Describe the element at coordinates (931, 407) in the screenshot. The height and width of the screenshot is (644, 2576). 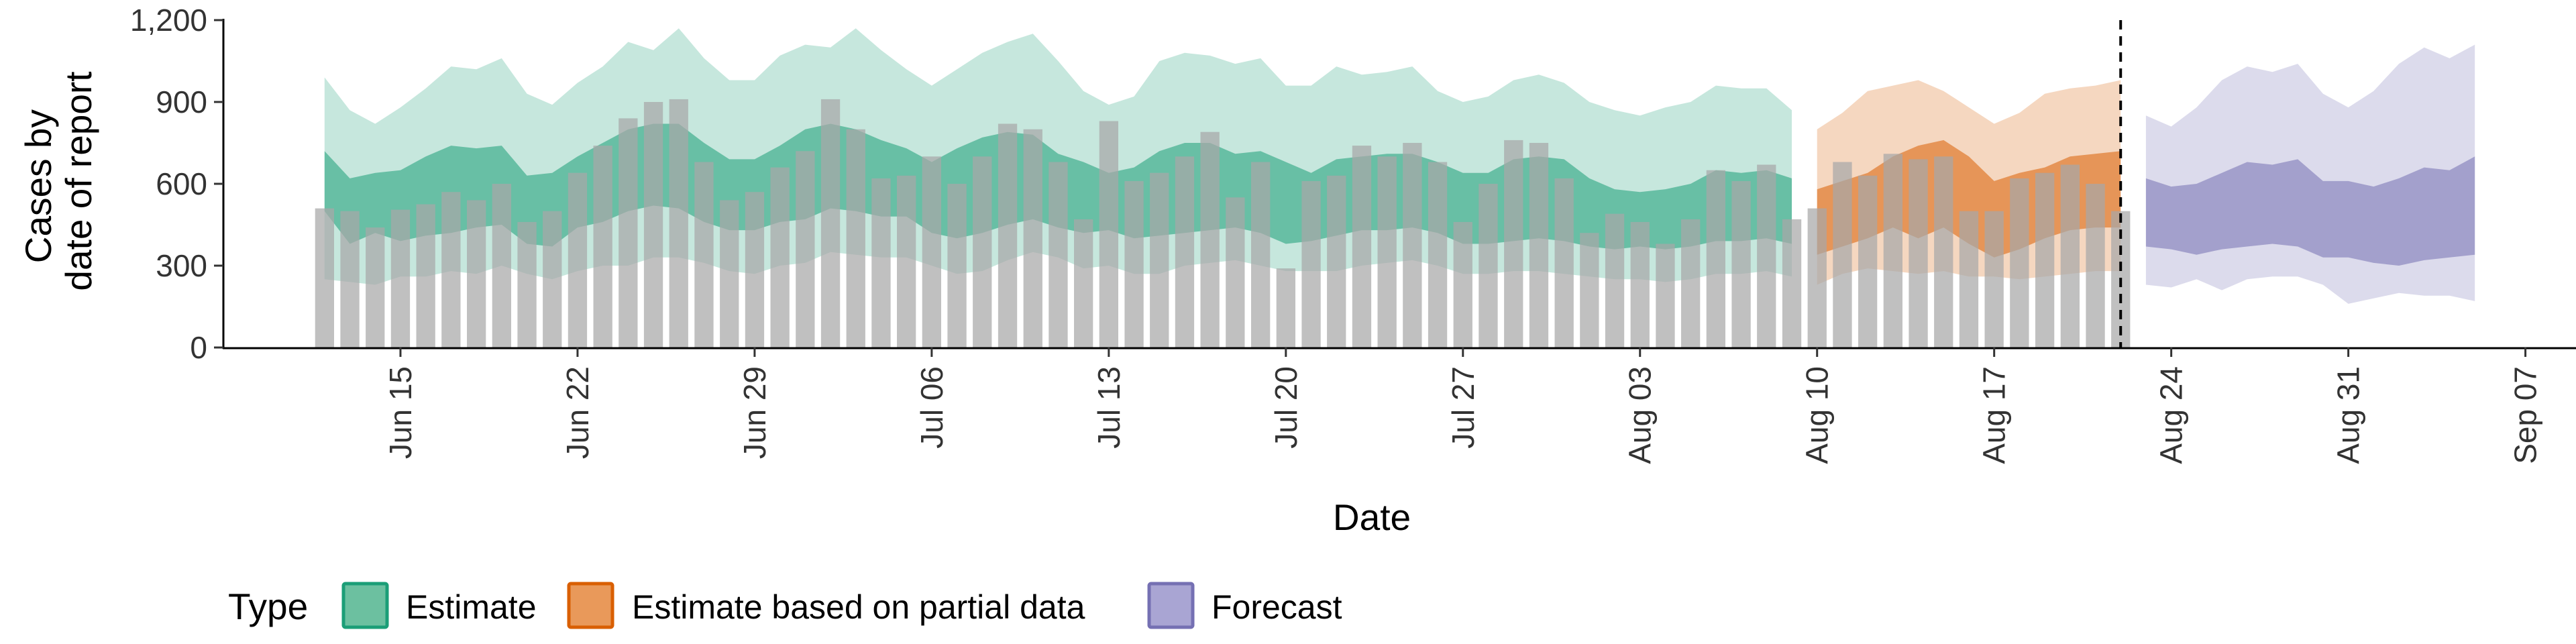
I see `x-tick-label: Jul 06` at that location.